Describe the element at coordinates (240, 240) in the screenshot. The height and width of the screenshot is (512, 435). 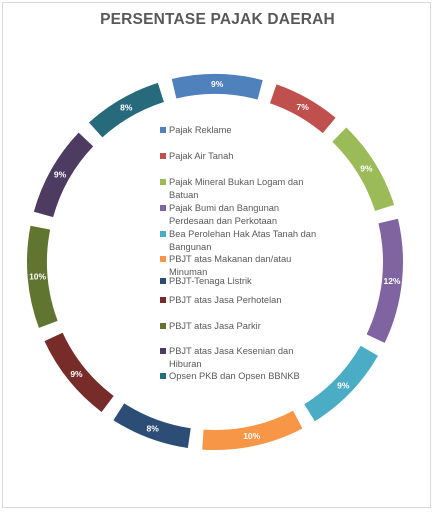
I see `legend-item: Bea Perolehan Hak Atas Tanah dan Bangunan` at that location.